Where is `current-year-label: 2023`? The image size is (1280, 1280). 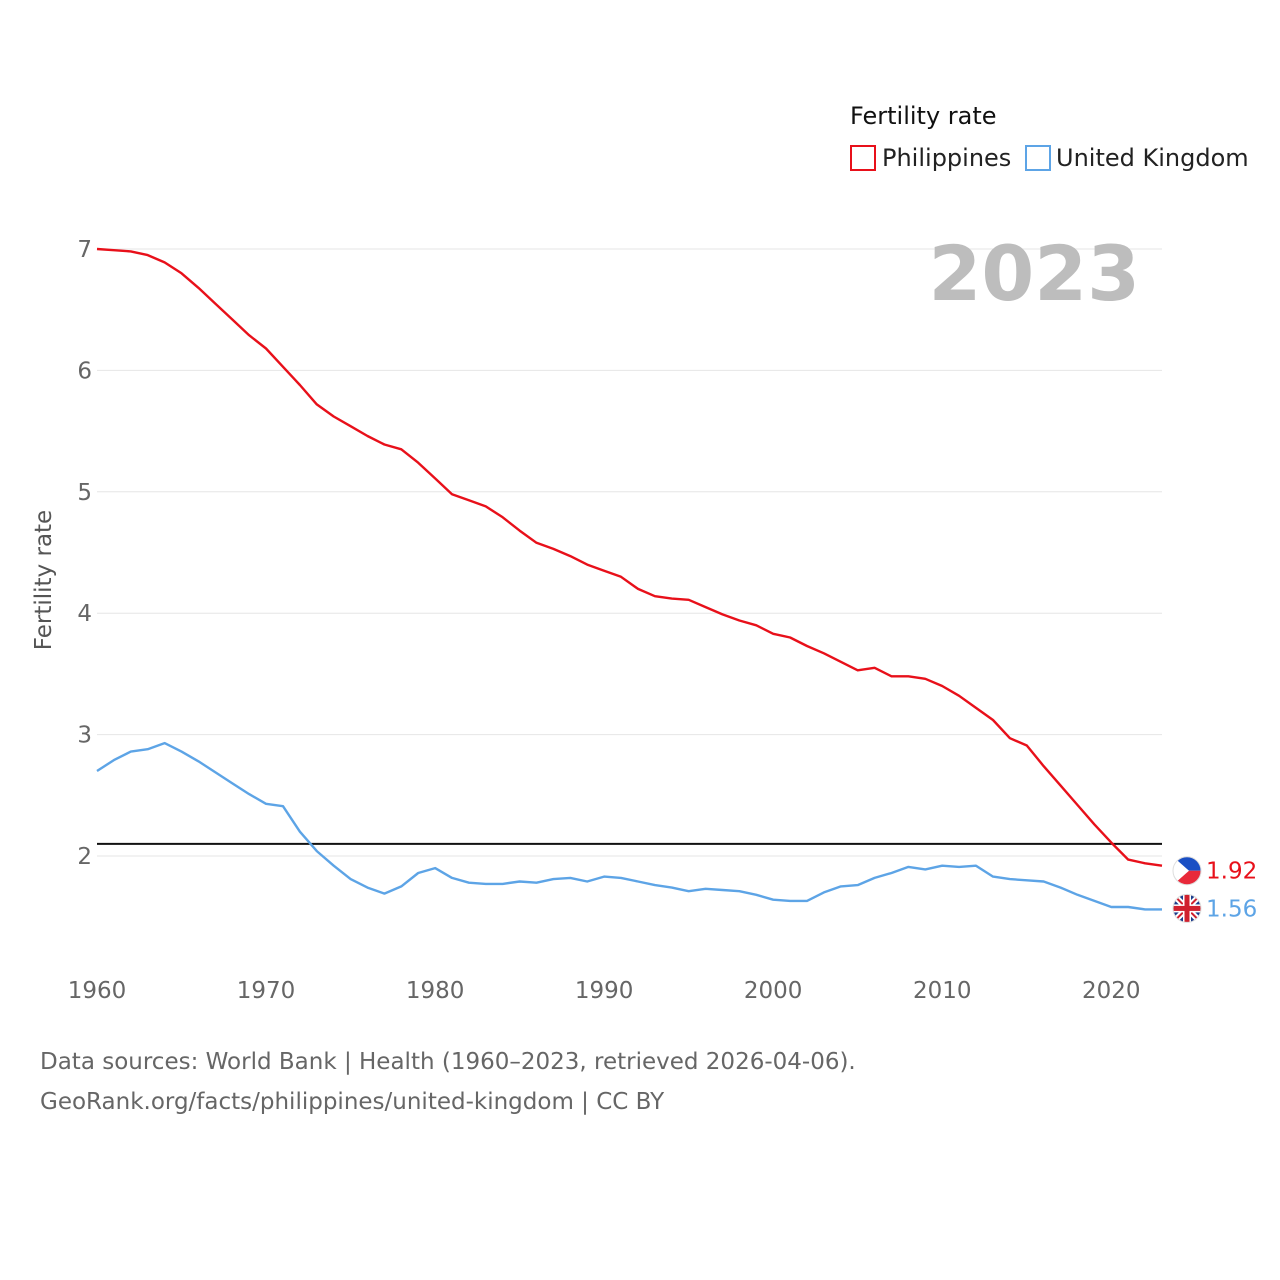
current-year-label: 2023 is located at coordinates (1034, 273).